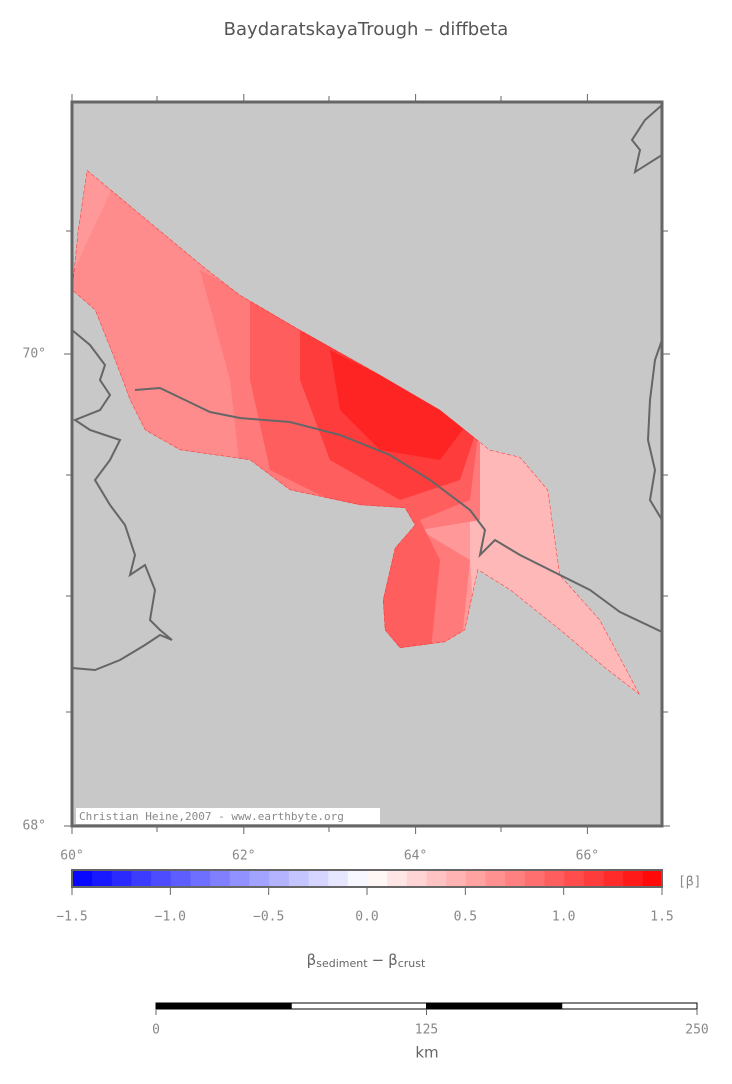  Describe the element at coordinates (426, 1053) in the screenshot. I see `scale-unit: km` at that location.